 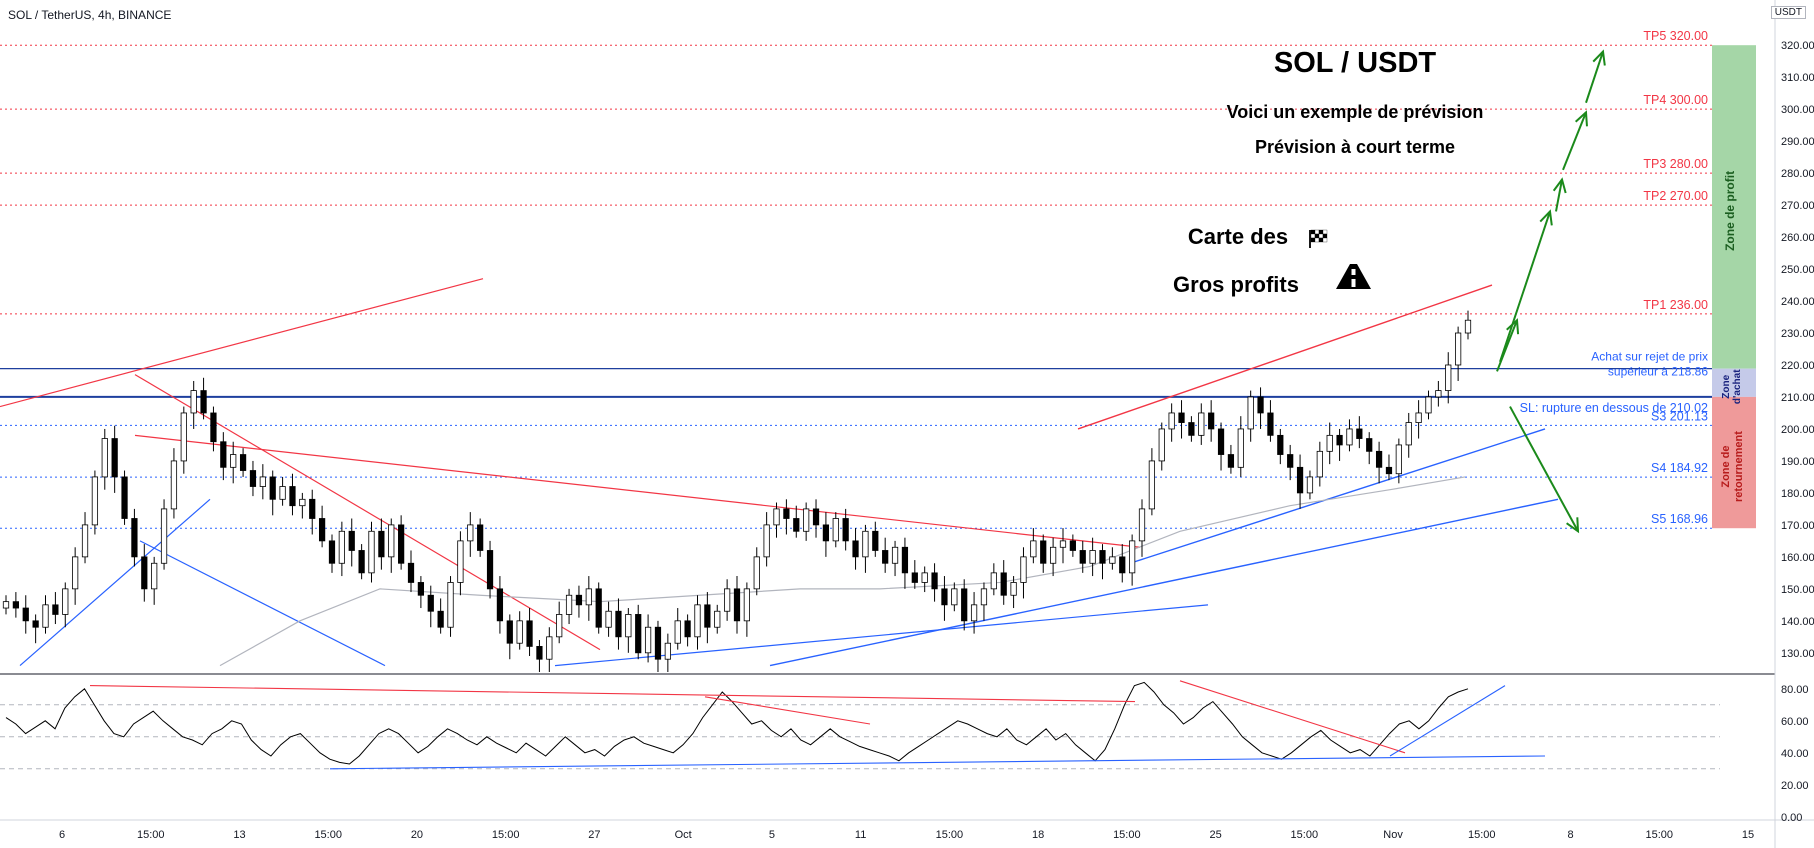 I want to click on short-term-text: Prévision à court terme, so click(x=1355, y=147).